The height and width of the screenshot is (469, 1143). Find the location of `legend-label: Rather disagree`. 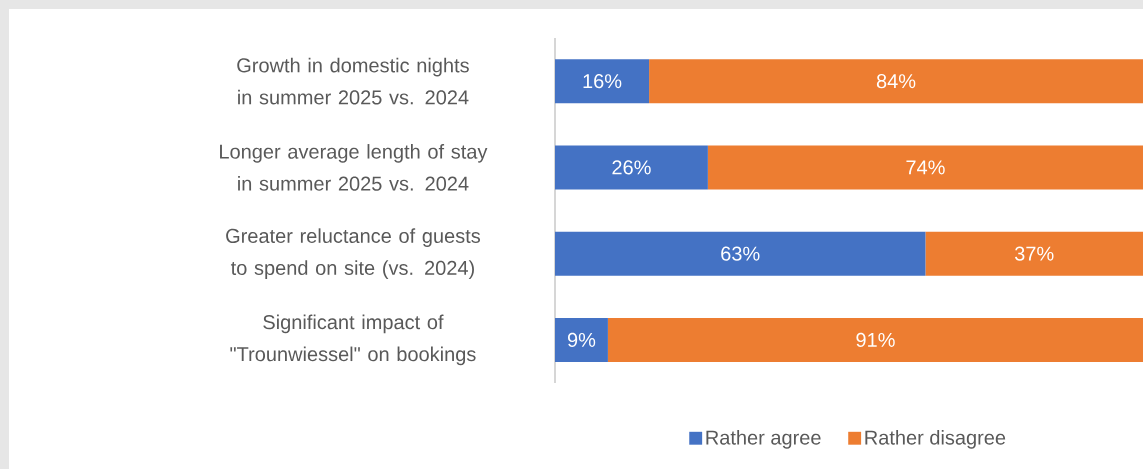

legend-label: Rather disagree is located at coordinates (935, 439).